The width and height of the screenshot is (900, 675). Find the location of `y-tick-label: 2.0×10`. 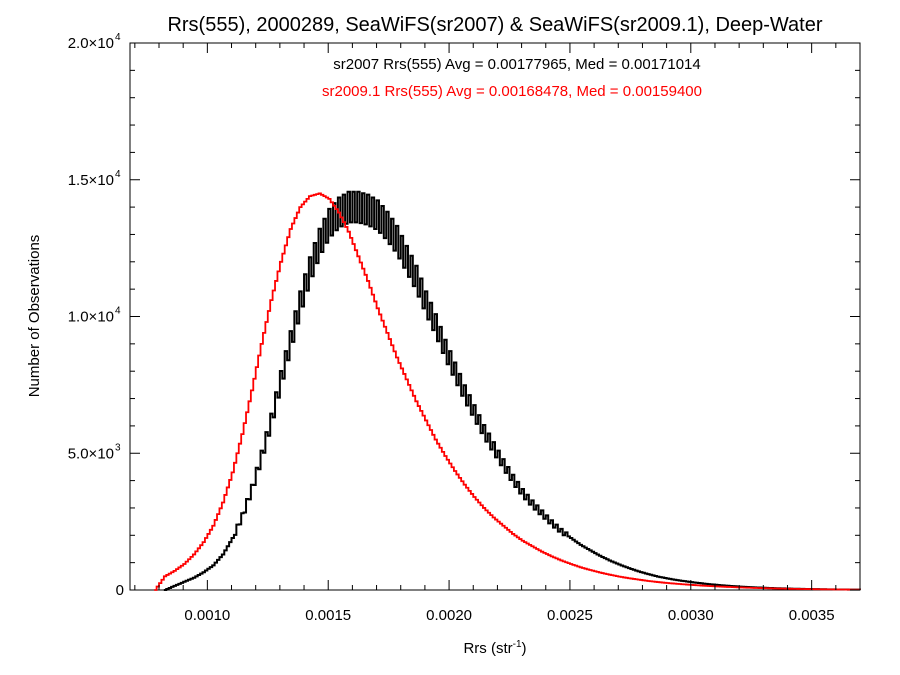

y-tick-label: 2.0×10 is located at coordinates (91, 43).